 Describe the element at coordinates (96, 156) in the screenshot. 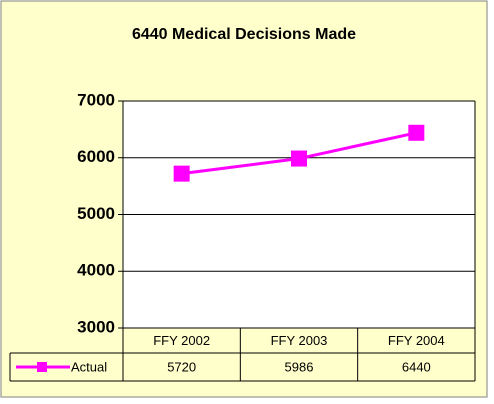

I see `y-tick-label: 6000` at that location.